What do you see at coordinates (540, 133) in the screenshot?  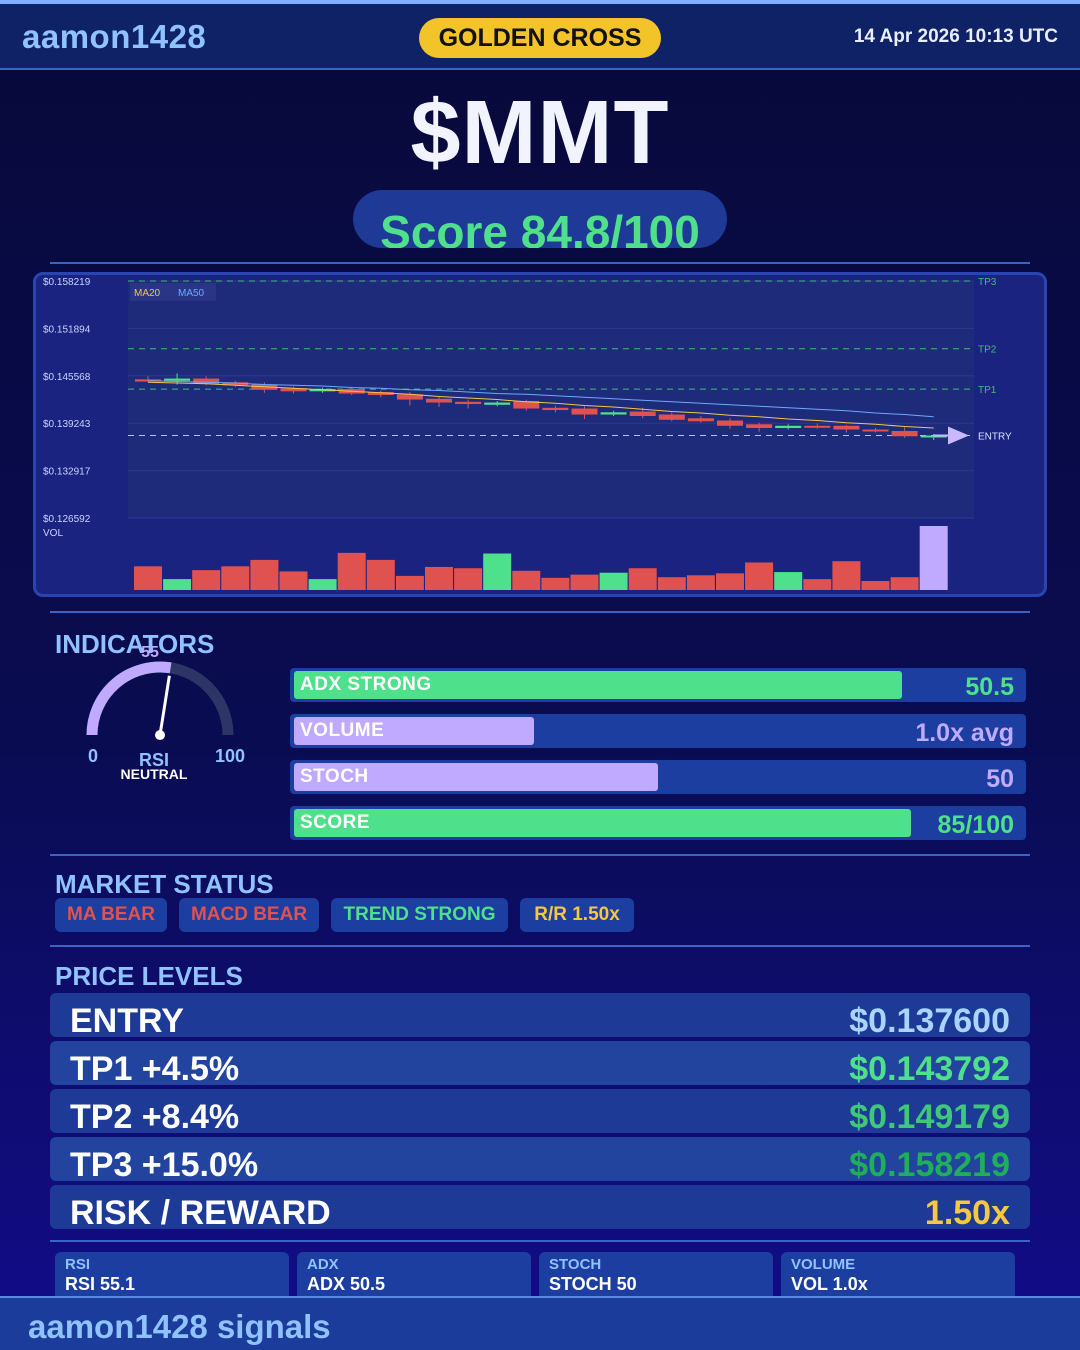 I see `ticker-symbol: $MMT` at bounding box center [540, 133].